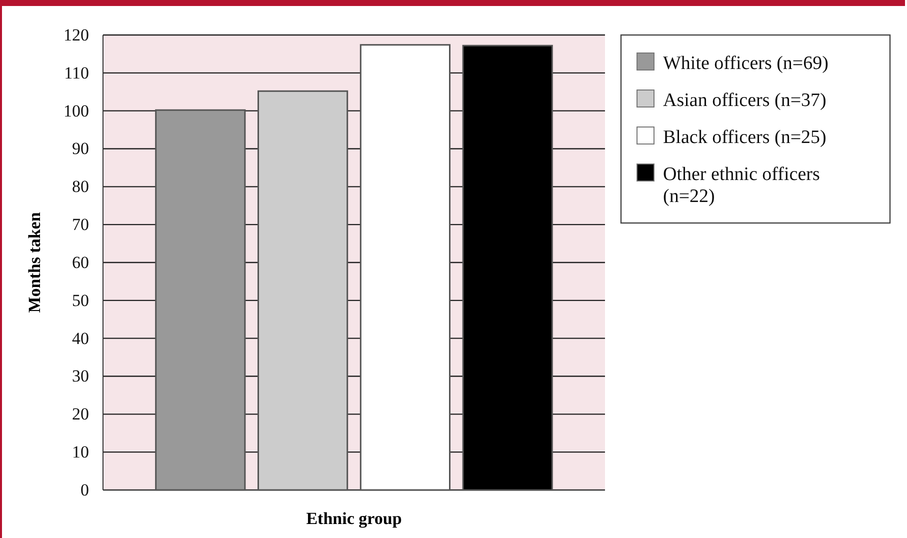  I want to click on legend-label: Black officers (n=25), so click(744, 137).